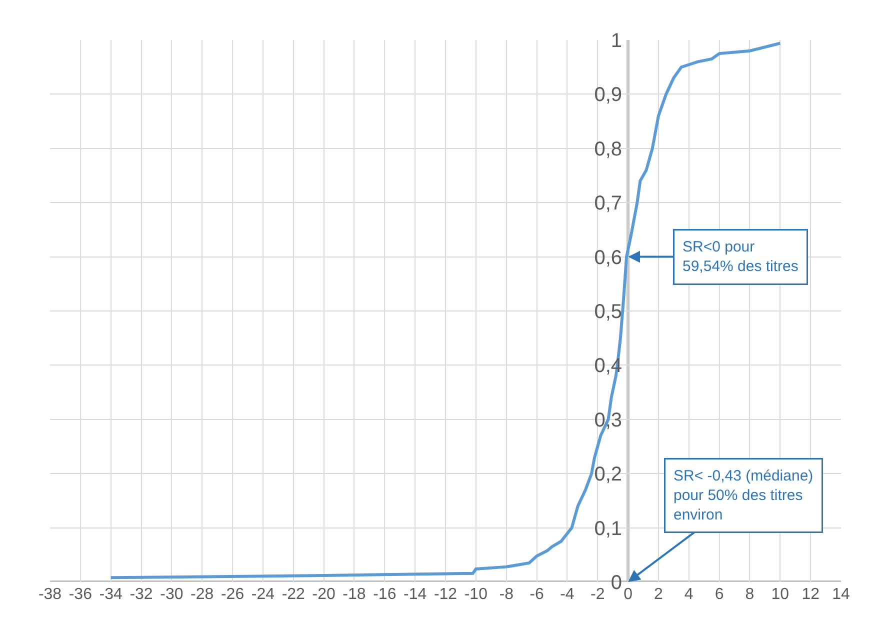 The width and height of the screenshot is (871, 637). Describe the element at coordinates (384, 594) in the screenshot. I see `x-tick-label: -16` at that location.